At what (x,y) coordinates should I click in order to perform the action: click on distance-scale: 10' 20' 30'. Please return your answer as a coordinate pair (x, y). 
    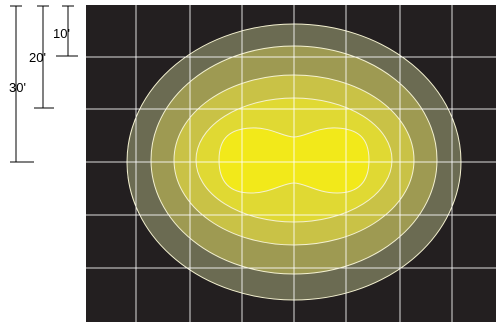
    Looking at the image, I should click on (43, 84).